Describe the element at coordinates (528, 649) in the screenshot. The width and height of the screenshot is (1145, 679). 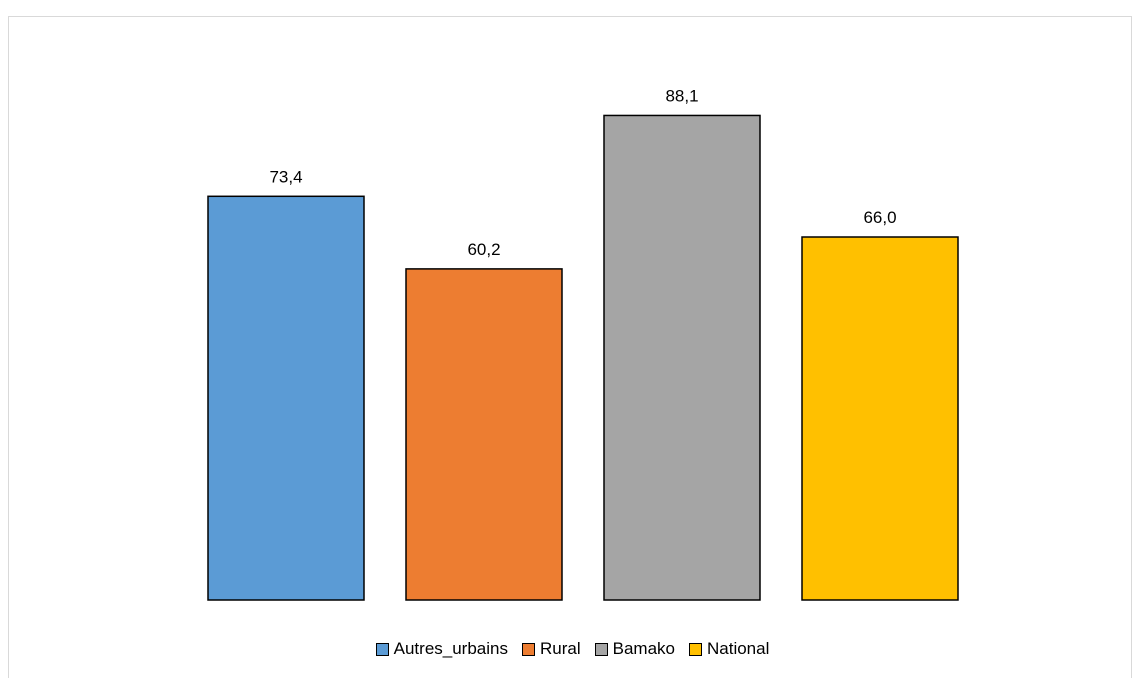
I see `legend-swatch-rural` at that location.